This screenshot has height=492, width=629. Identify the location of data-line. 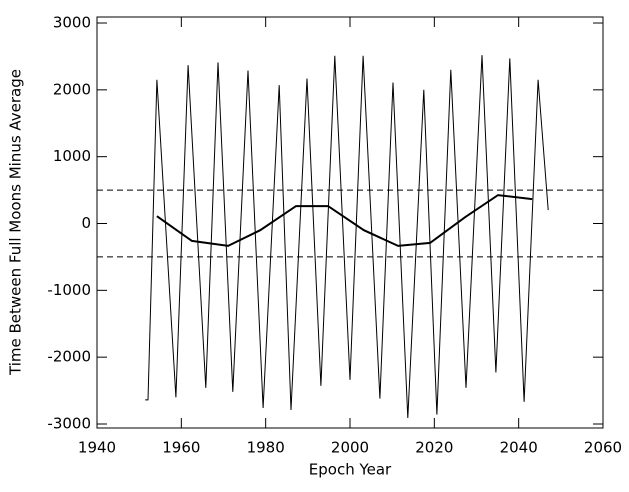
(344, 220).